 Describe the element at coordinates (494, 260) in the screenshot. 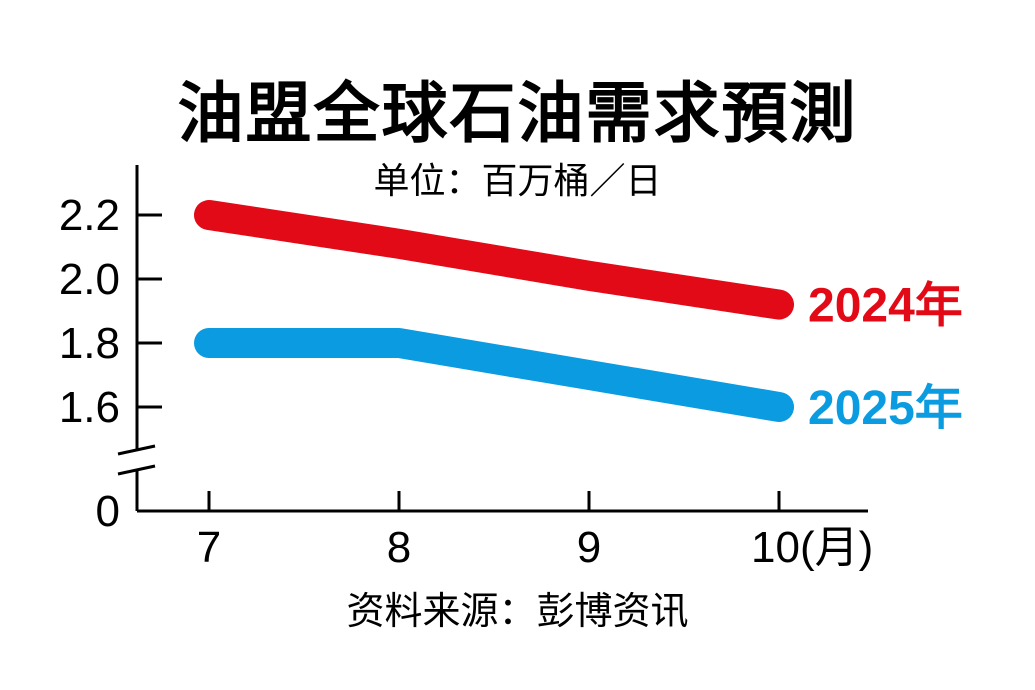

I see `series-line-2024年` at that location.